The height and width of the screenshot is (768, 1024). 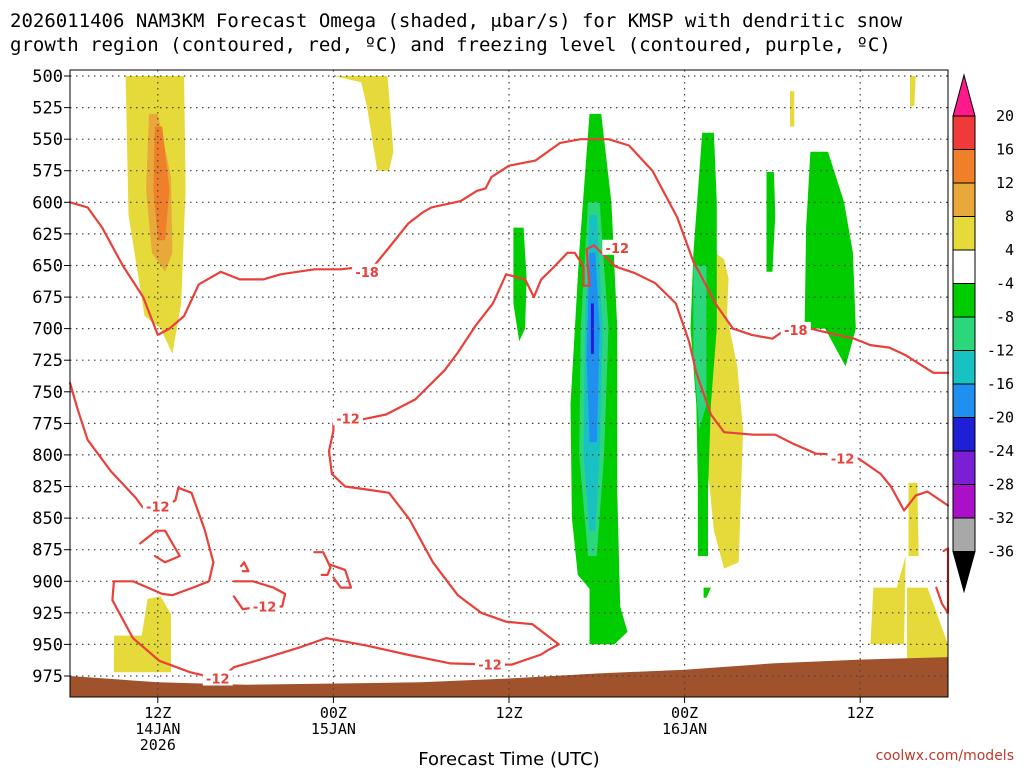 What do you see at coordinates (47, 298) in the screenshot?
I see `y-tick-label: 675` at bounding box center [47, 298].